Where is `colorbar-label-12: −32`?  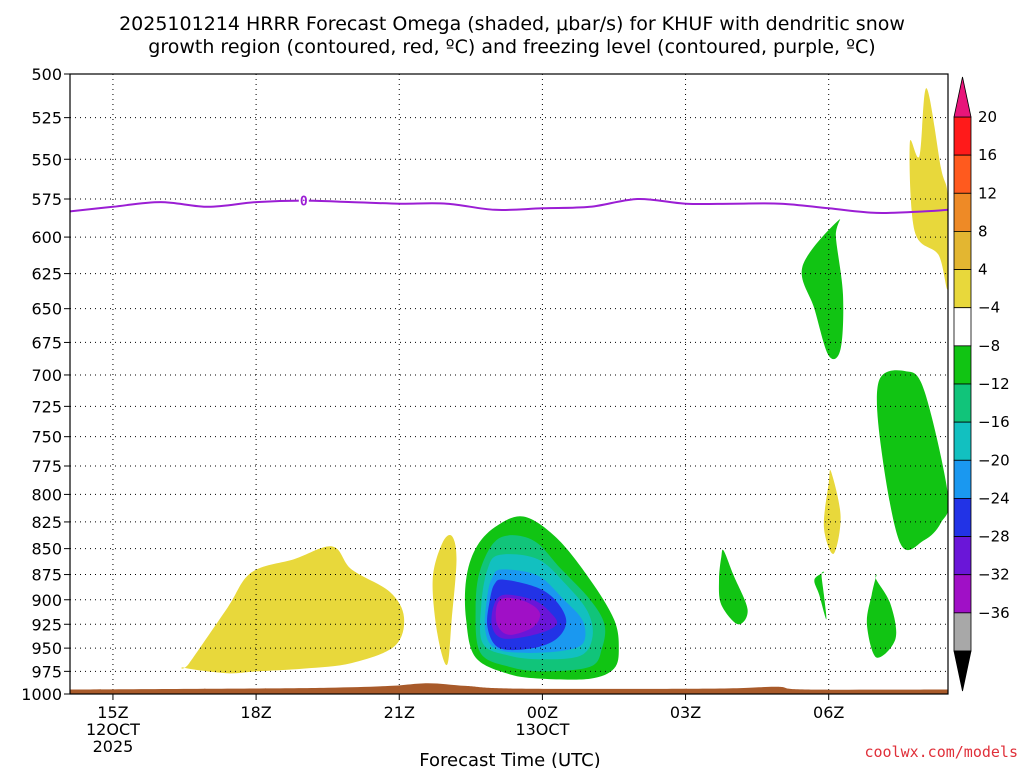
colorbar-label-12: −32 is located at coordinates (994, 575).